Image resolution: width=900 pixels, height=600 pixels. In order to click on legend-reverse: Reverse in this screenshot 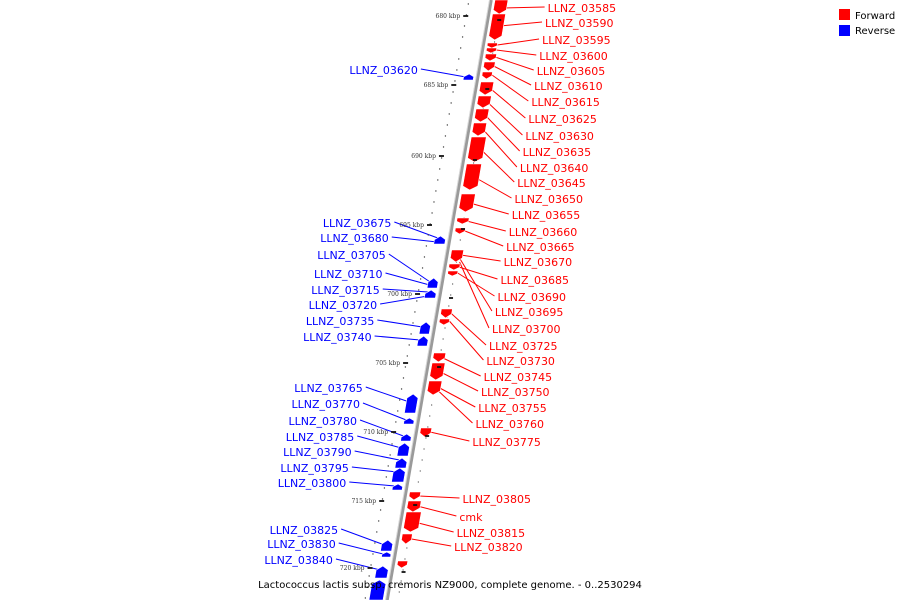, I will do `click(867, 31)`.